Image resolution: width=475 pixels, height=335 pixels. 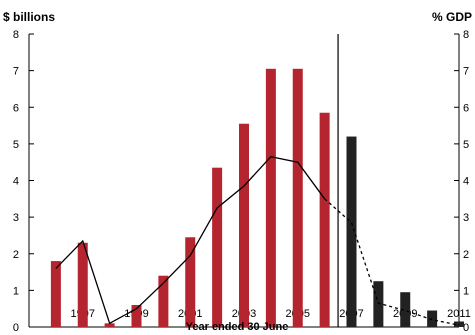 What do you see at coordinates (29, 17) in the screenshot?
I see `left-axis-unit: $ billions` at bounding box center [29, 17].